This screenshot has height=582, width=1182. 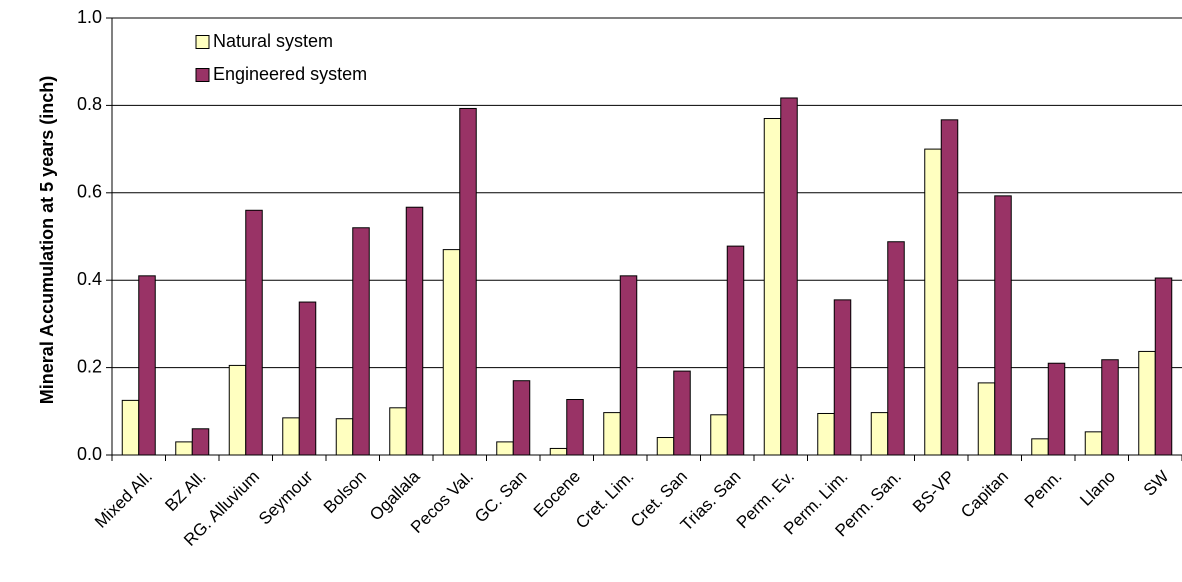 I want to click on y-tick-label: 0.0, so click(x=89, y=454).